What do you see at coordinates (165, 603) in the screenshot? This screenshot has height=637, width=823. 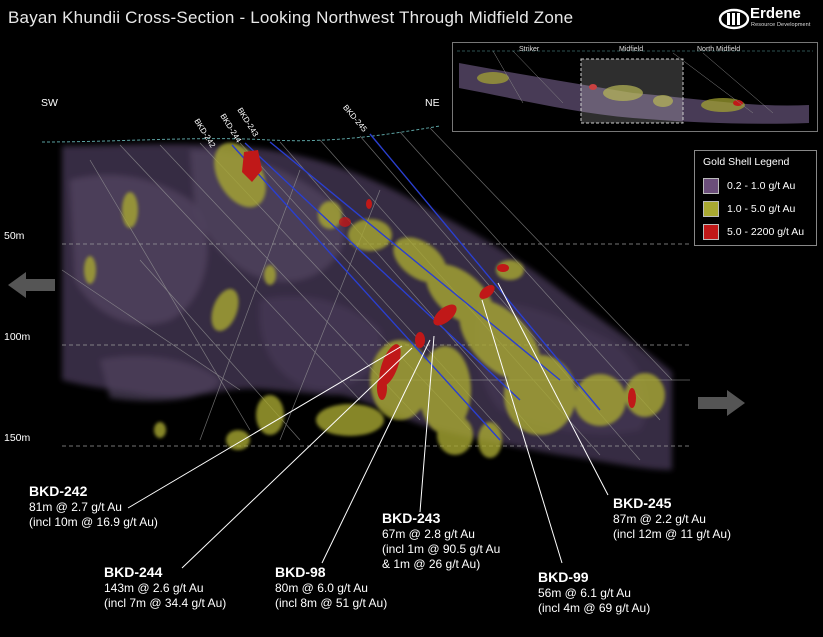 I see `callout-line: (incl 7m @ 34.4 g/t Au)` at bounding box center [165, 603].